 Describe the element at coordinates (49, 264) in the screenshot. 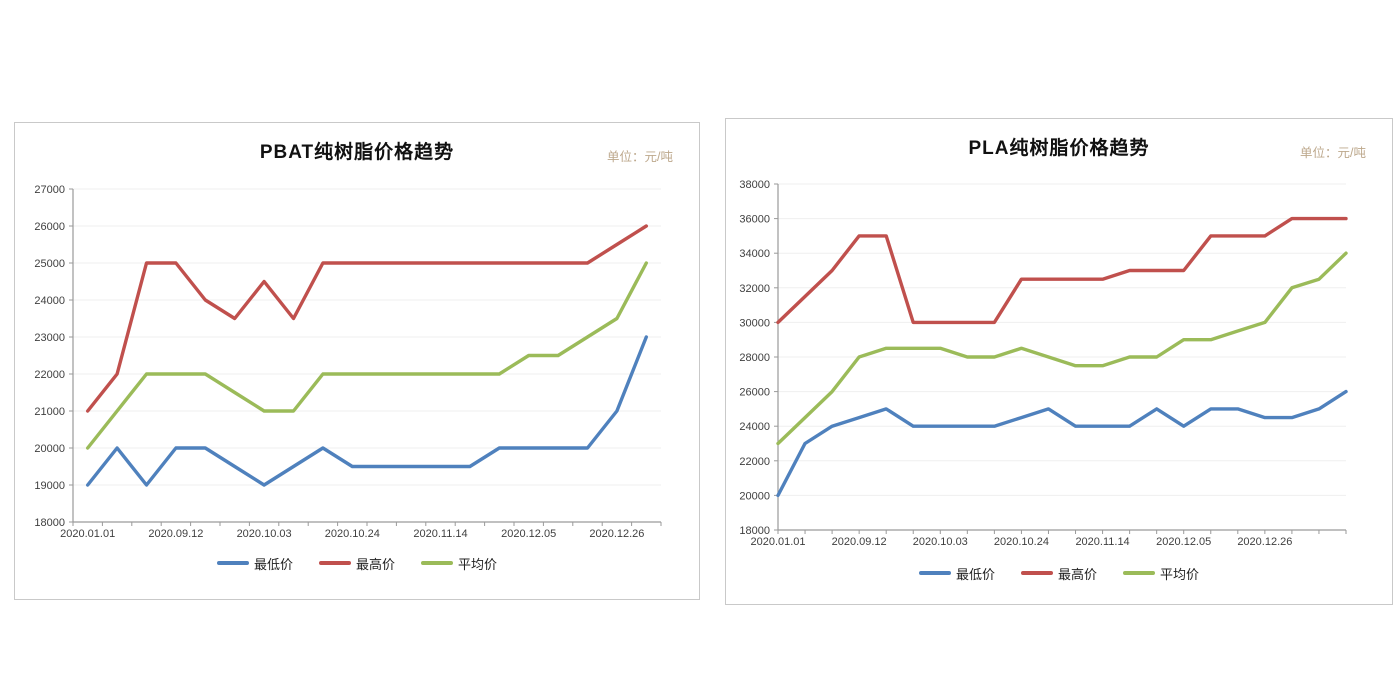

I see `y-tick-label: 25000` at that location.